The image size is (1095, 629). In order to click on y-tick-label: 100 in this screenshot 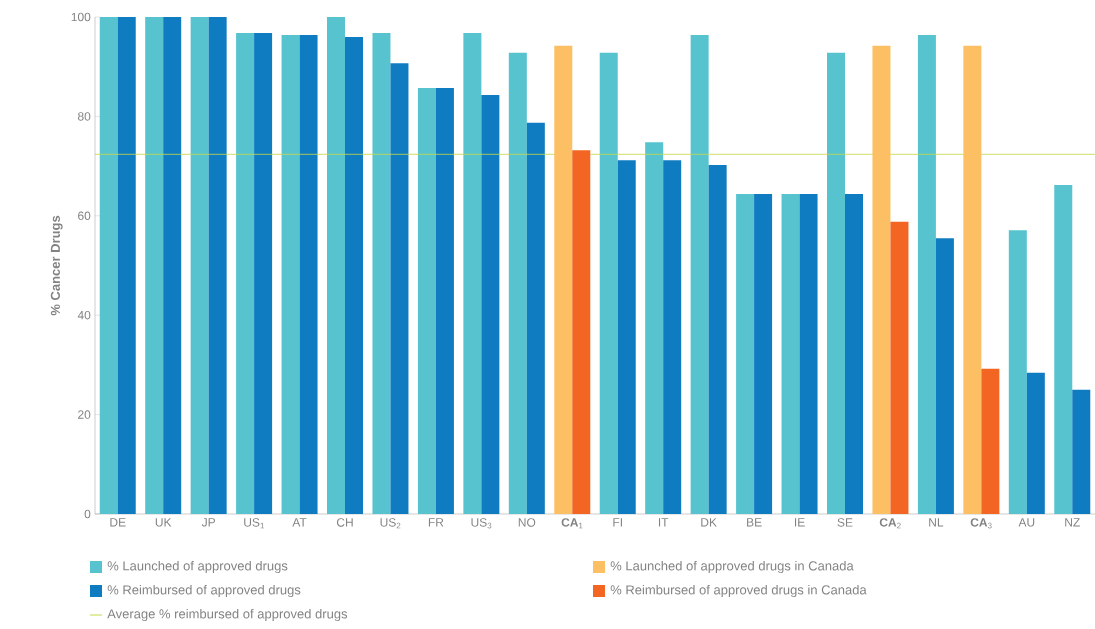, I will do `click(81, 17)`.